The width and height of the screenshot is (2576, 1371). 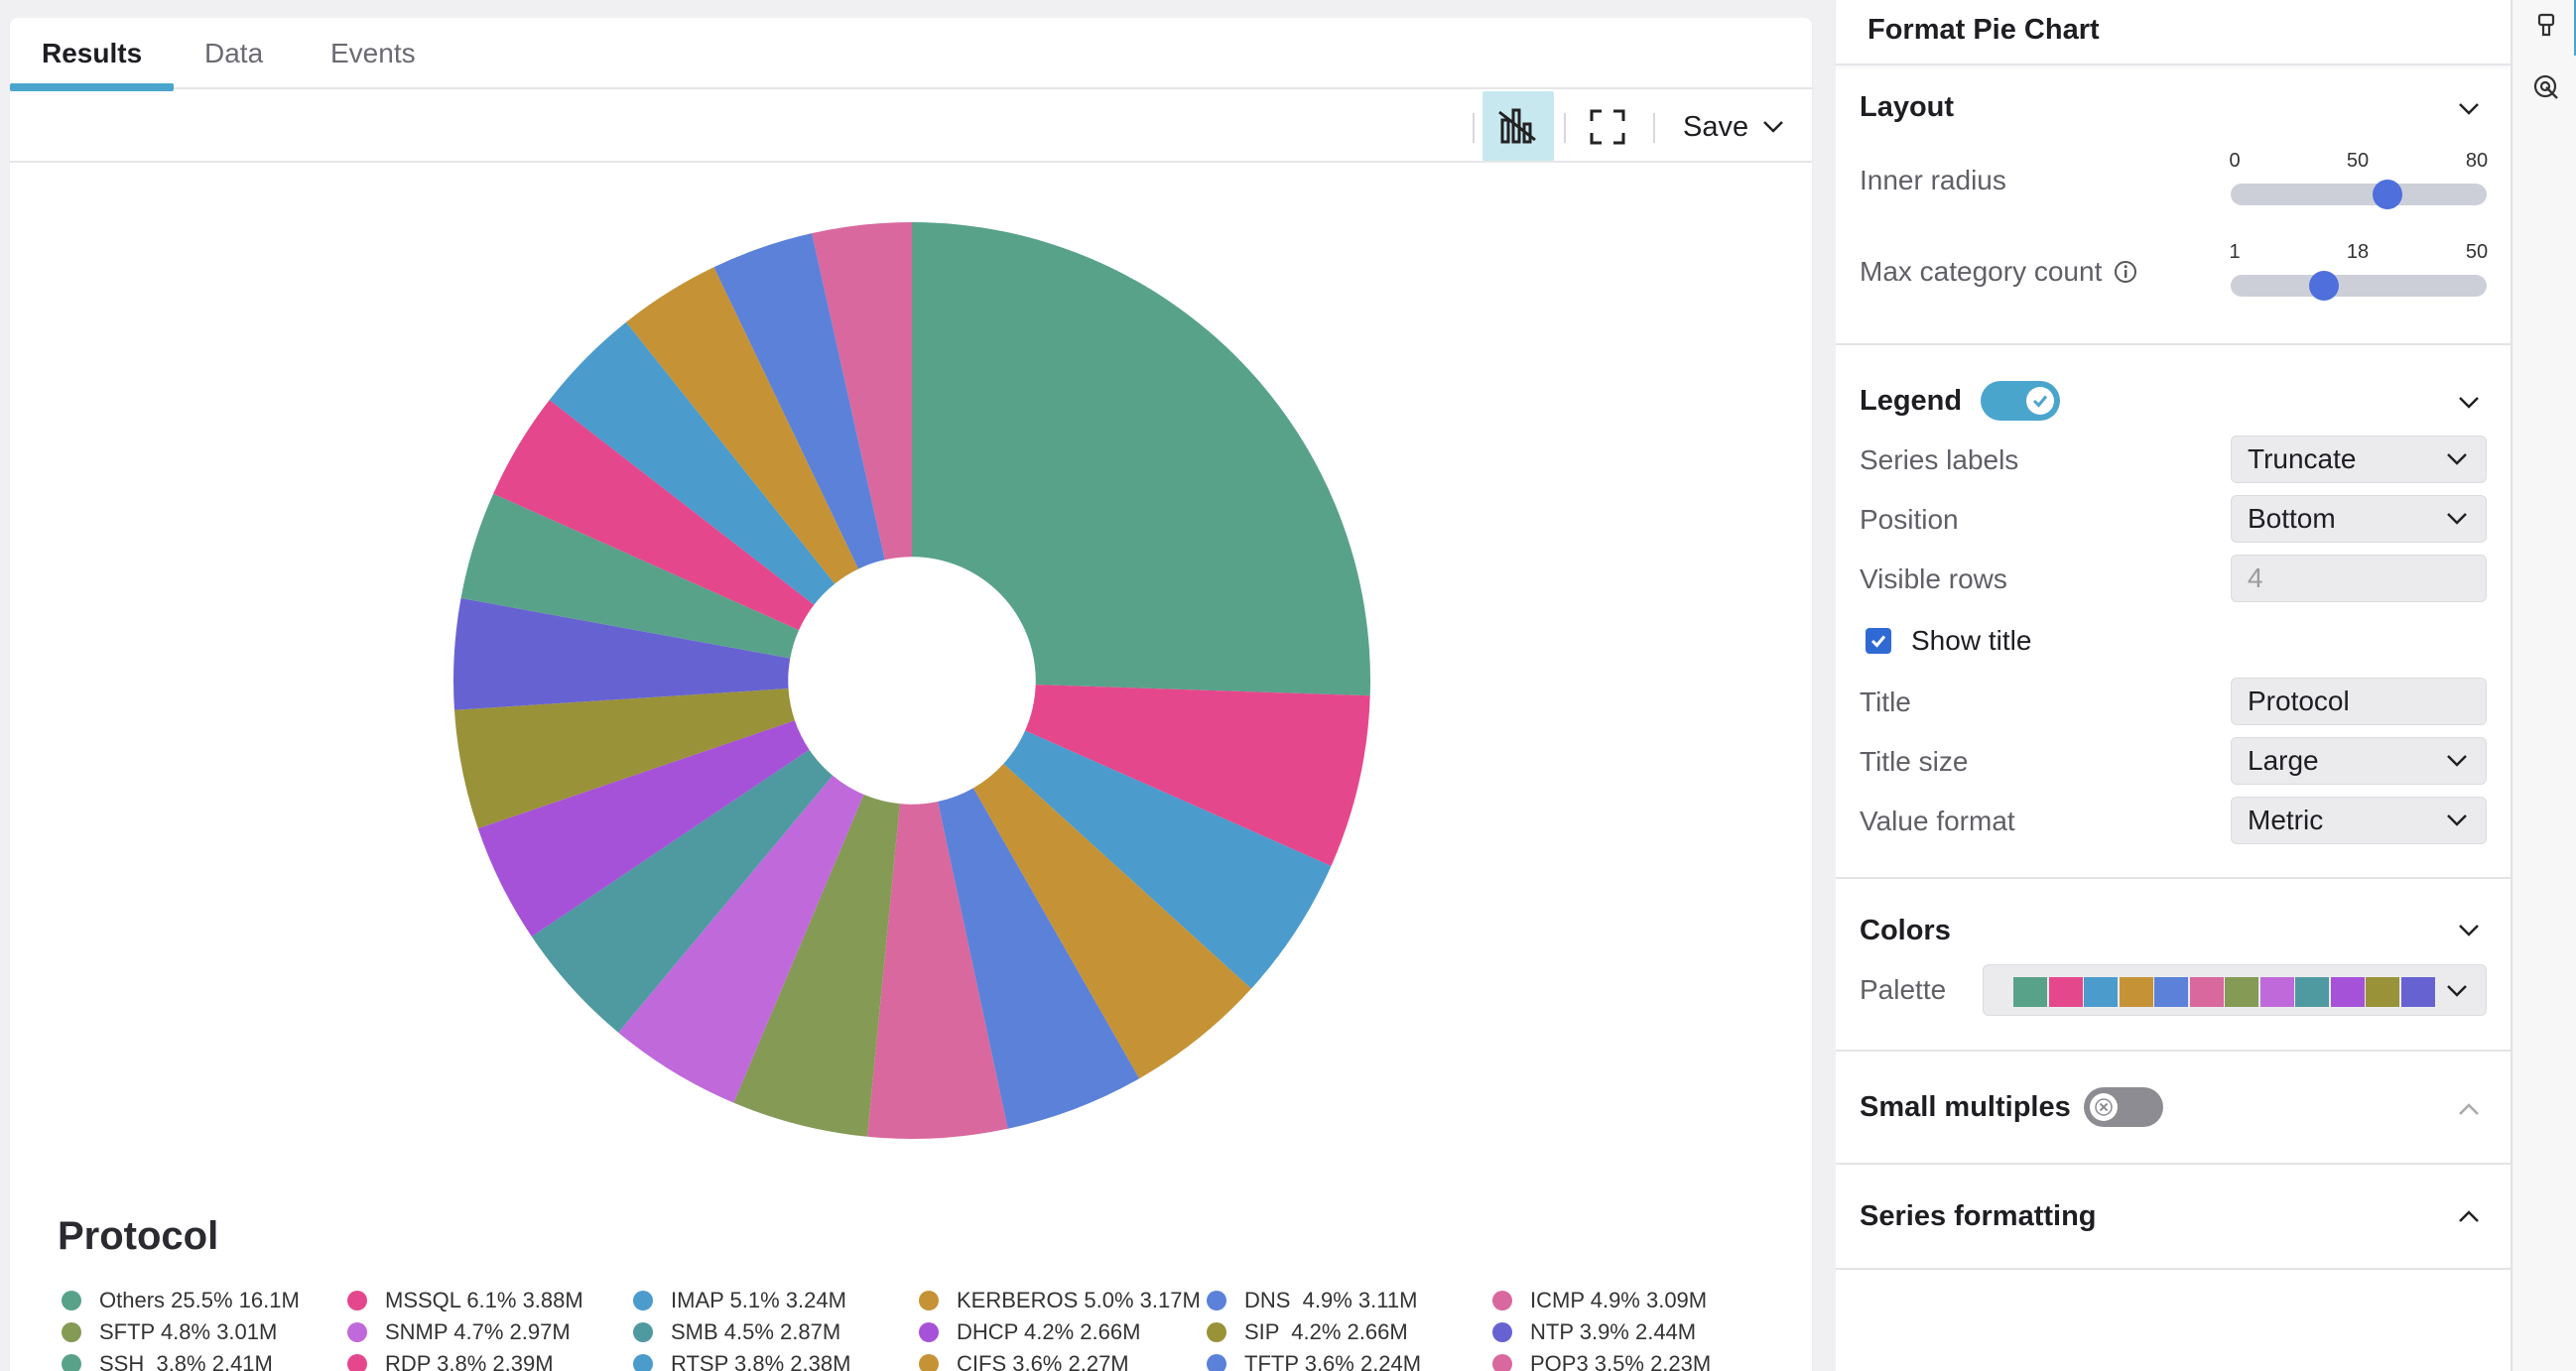 What do you see at coordinates (1912, 401) in the screenshot?
I see `legend-section-title: Legend` at bounding box center [1912, 401].